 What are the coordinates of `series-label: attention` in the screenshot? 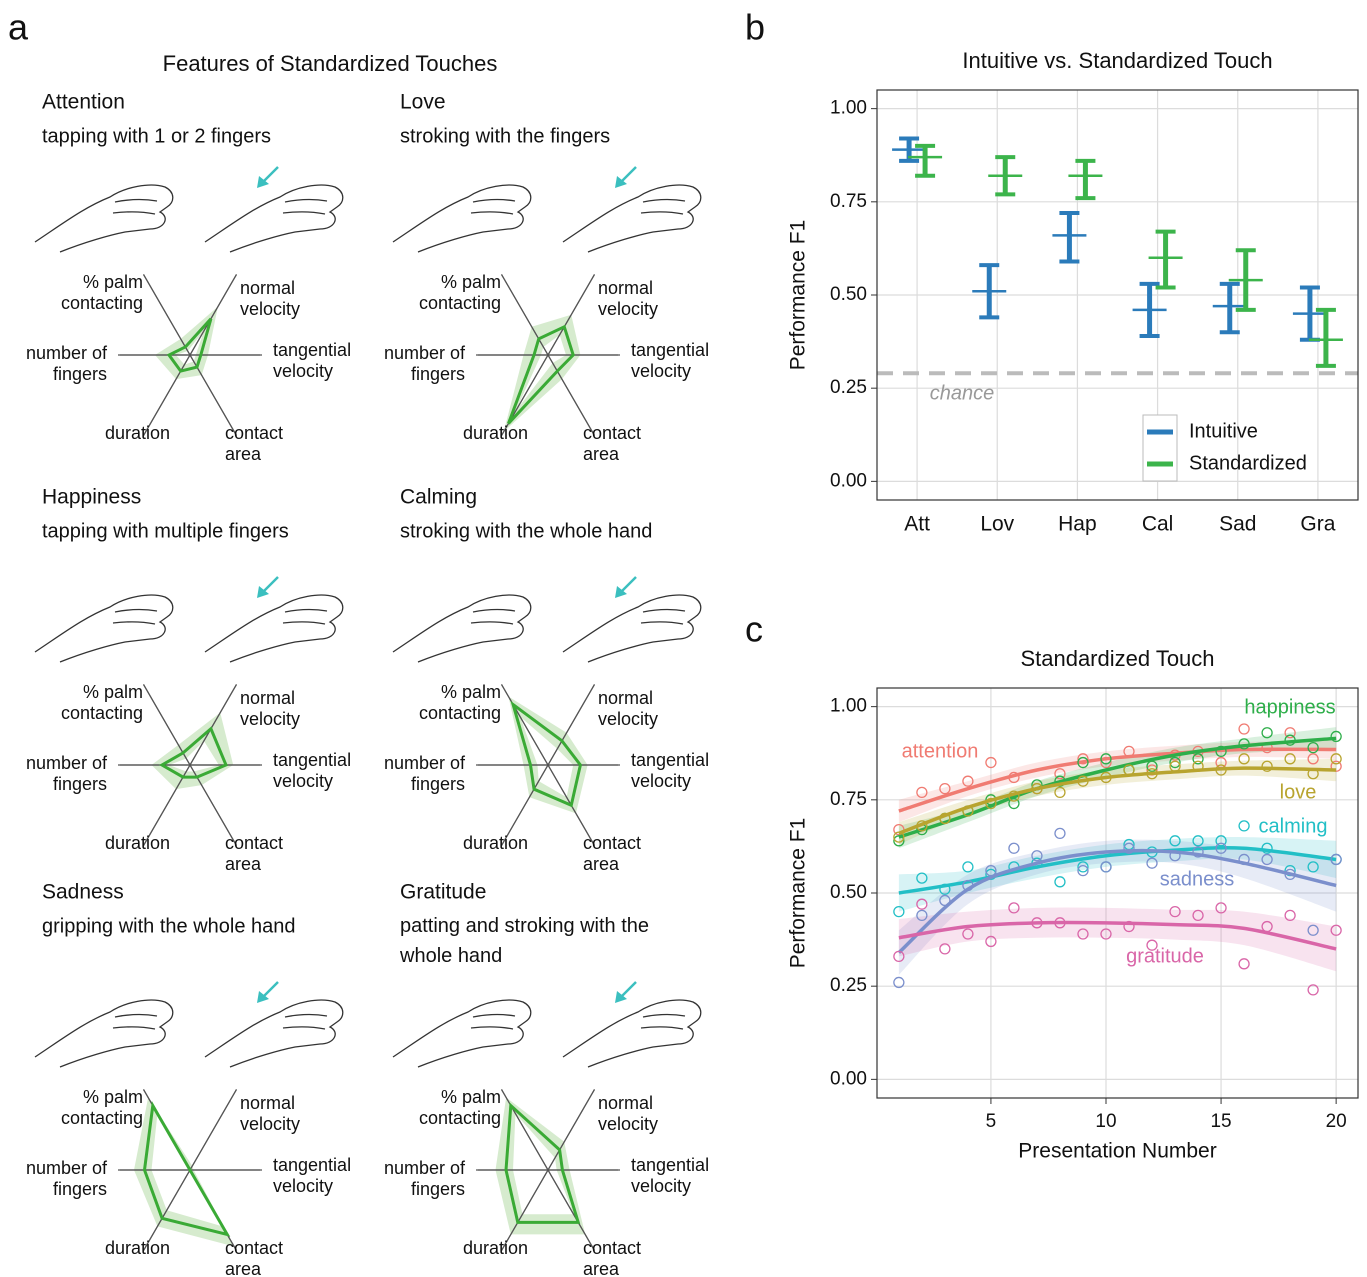 It's located at (940, 751).